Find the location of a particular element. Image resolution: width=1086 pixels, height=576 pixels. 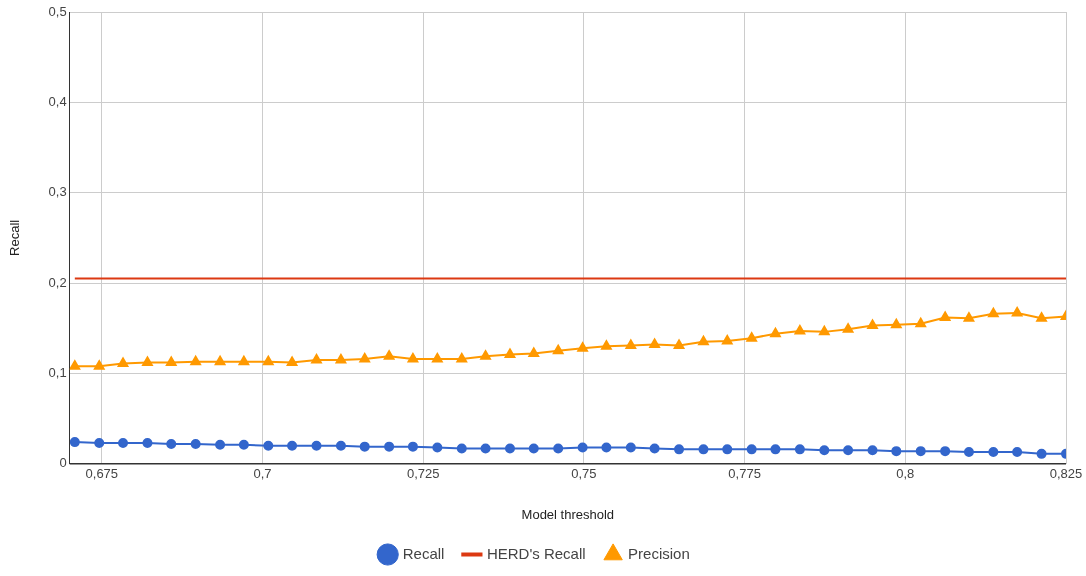

y-tick-label: 0,1 is located at coordinates (57, 373).